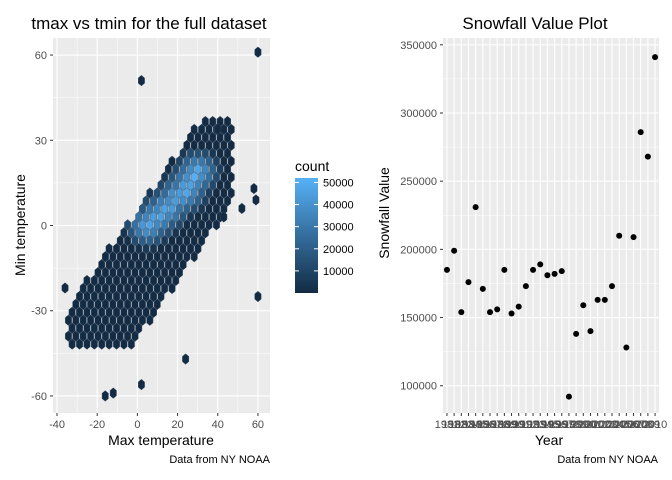 The height and width of the screenshot is (480, 672). I want to click on x-tick-label: 1997, so click(562, 425).